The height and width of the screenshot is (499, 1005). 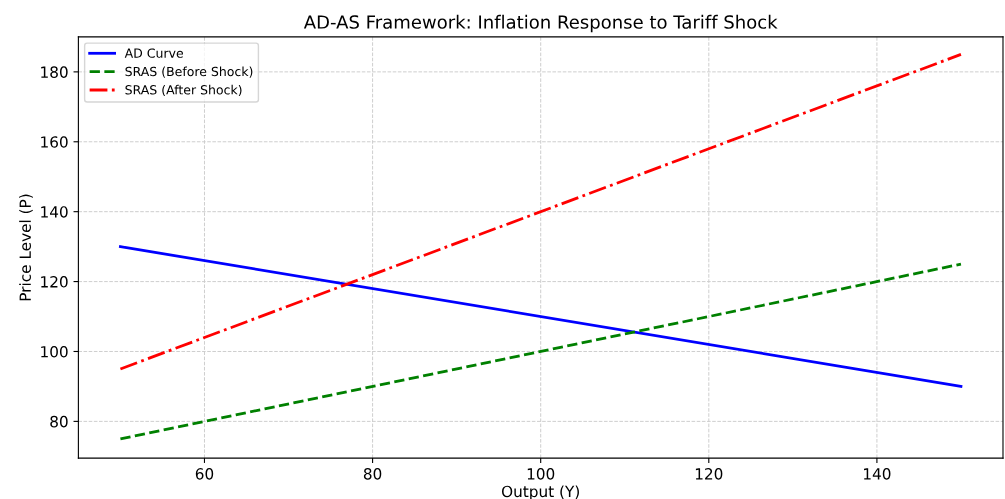 What do you see at coordinates (54, 212) in the screenshot?
I see `y-tick-label: 140` at bounding box center [54, 212].